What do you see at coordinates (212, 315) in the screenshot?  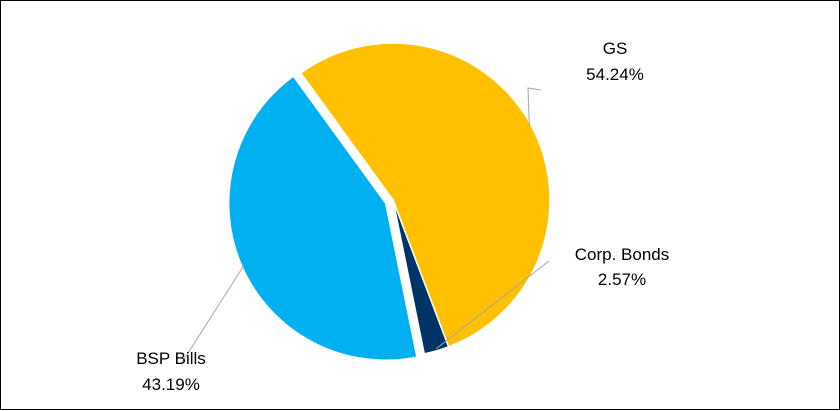 I see `leader-line-bsp-bills` at bounding box center [212, 315].